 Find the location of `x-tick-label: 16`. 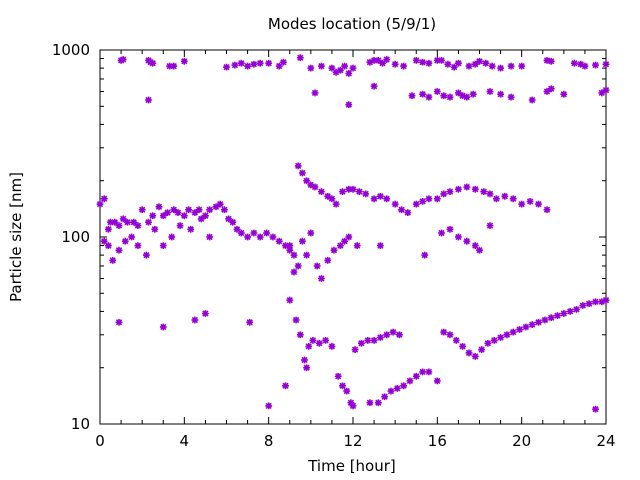

x-tick-label: 16 is located at coordinates (437, 441).